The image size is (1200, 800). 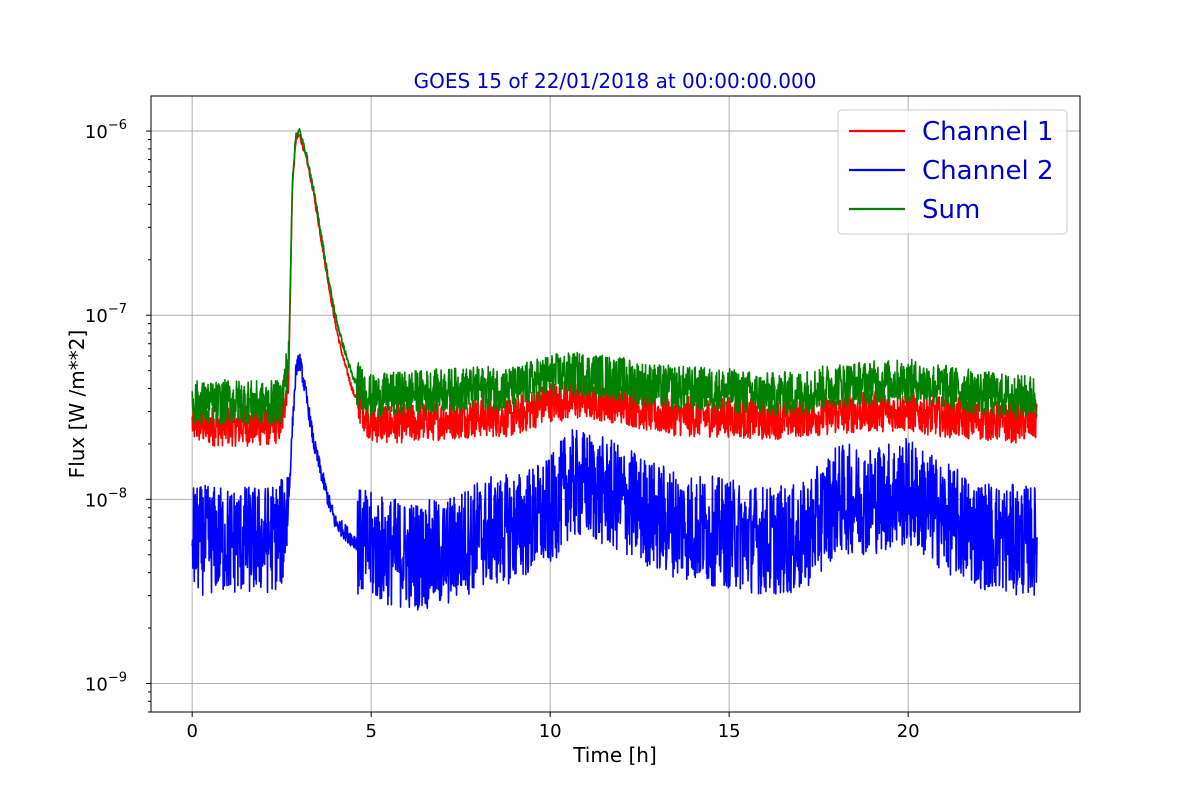 I want to click on legend-box, so click(x=952, y=172).